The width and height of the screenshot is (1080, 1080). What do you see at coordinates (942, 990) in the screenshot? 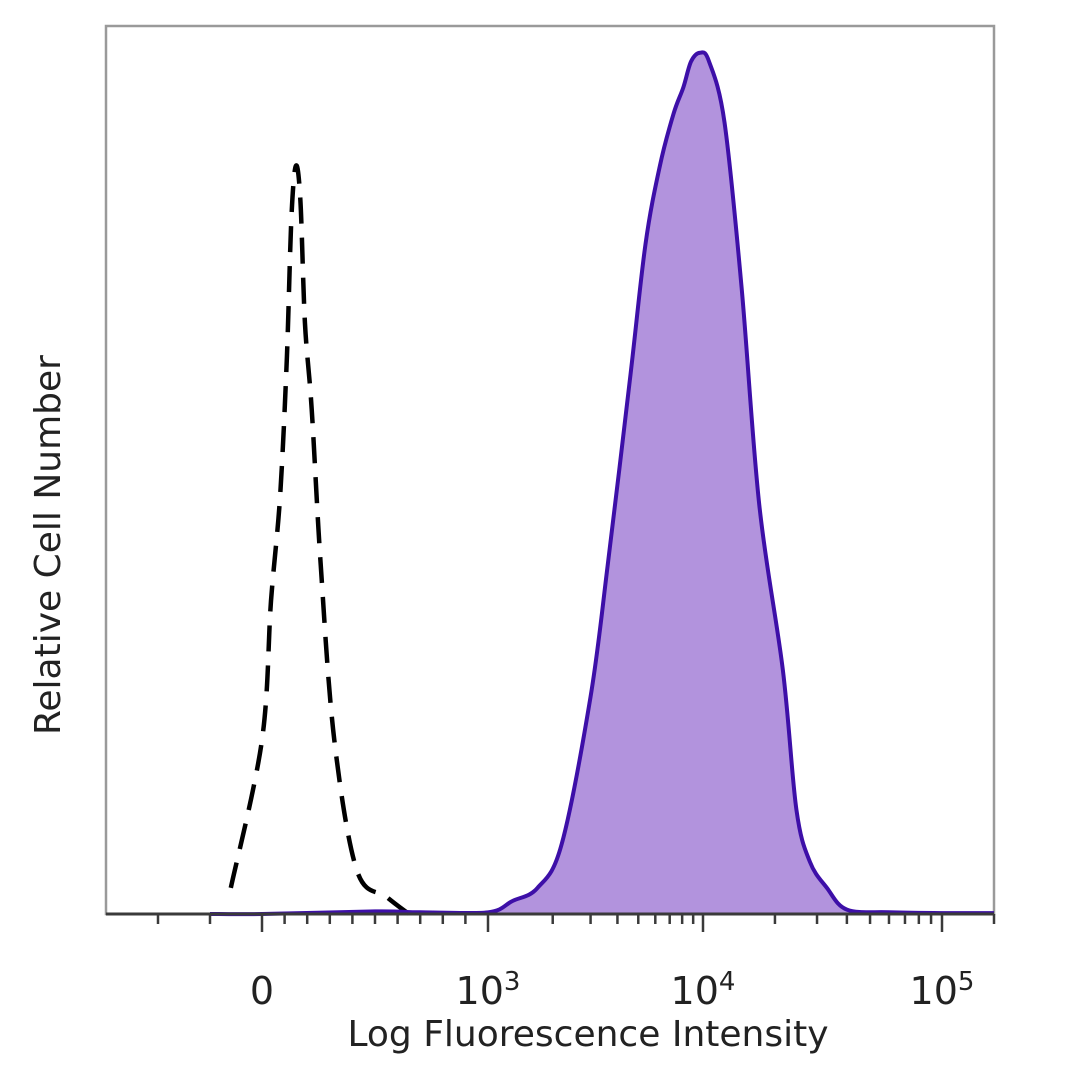
I see `x-tick-label-3: 105` at bounding box center [942, 990].